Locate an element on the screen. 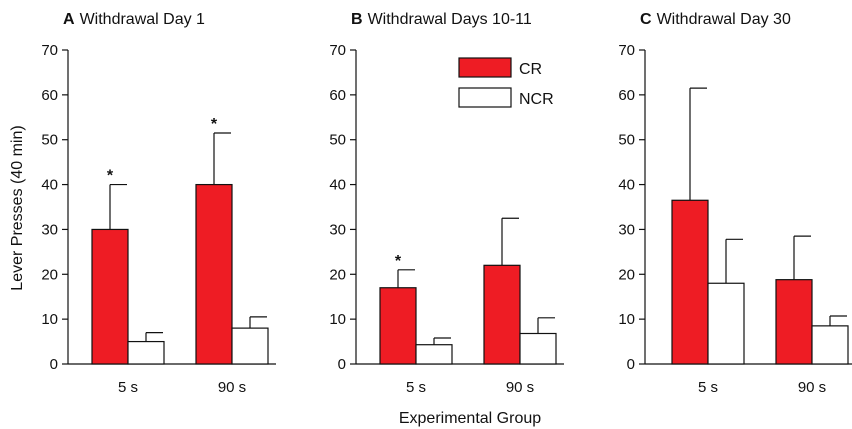 The width and height of the screenshot is (852, 429). panel-title: C Withdrawal Day 30 is located at coordinates (715, 19).